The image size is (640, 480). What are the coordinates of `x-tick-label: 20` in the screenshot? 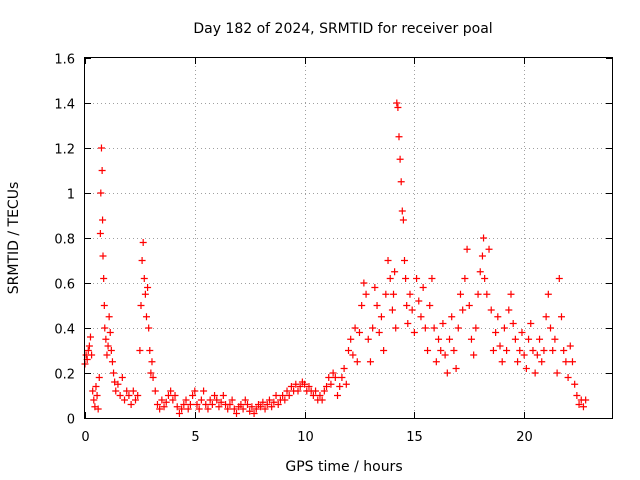 It's located at (524, 437).